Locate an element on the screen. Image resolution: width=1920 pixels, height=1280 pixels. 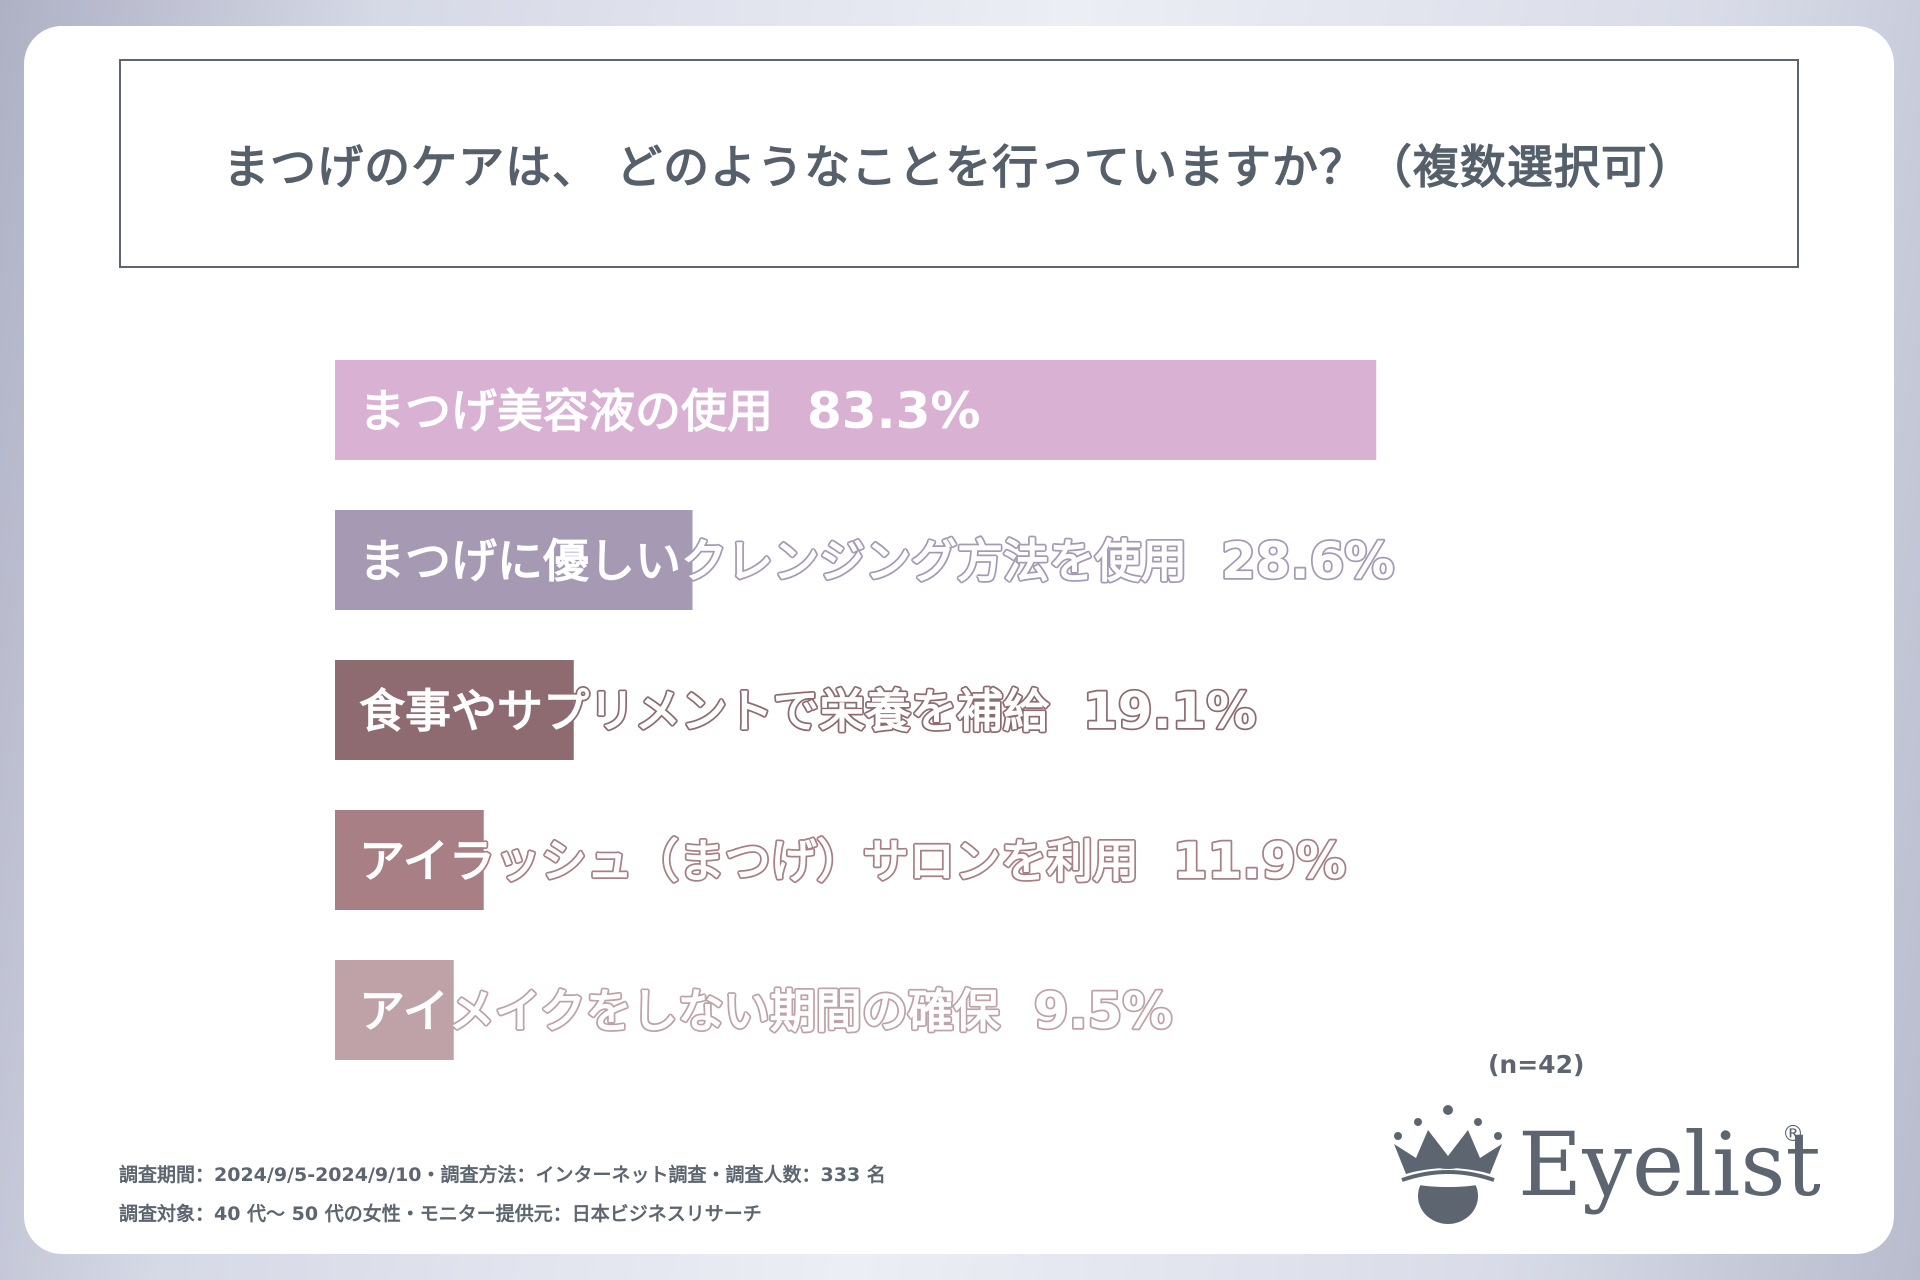
eyelist-logo: Eyelist ® is located at coordinates (1604, 1165).